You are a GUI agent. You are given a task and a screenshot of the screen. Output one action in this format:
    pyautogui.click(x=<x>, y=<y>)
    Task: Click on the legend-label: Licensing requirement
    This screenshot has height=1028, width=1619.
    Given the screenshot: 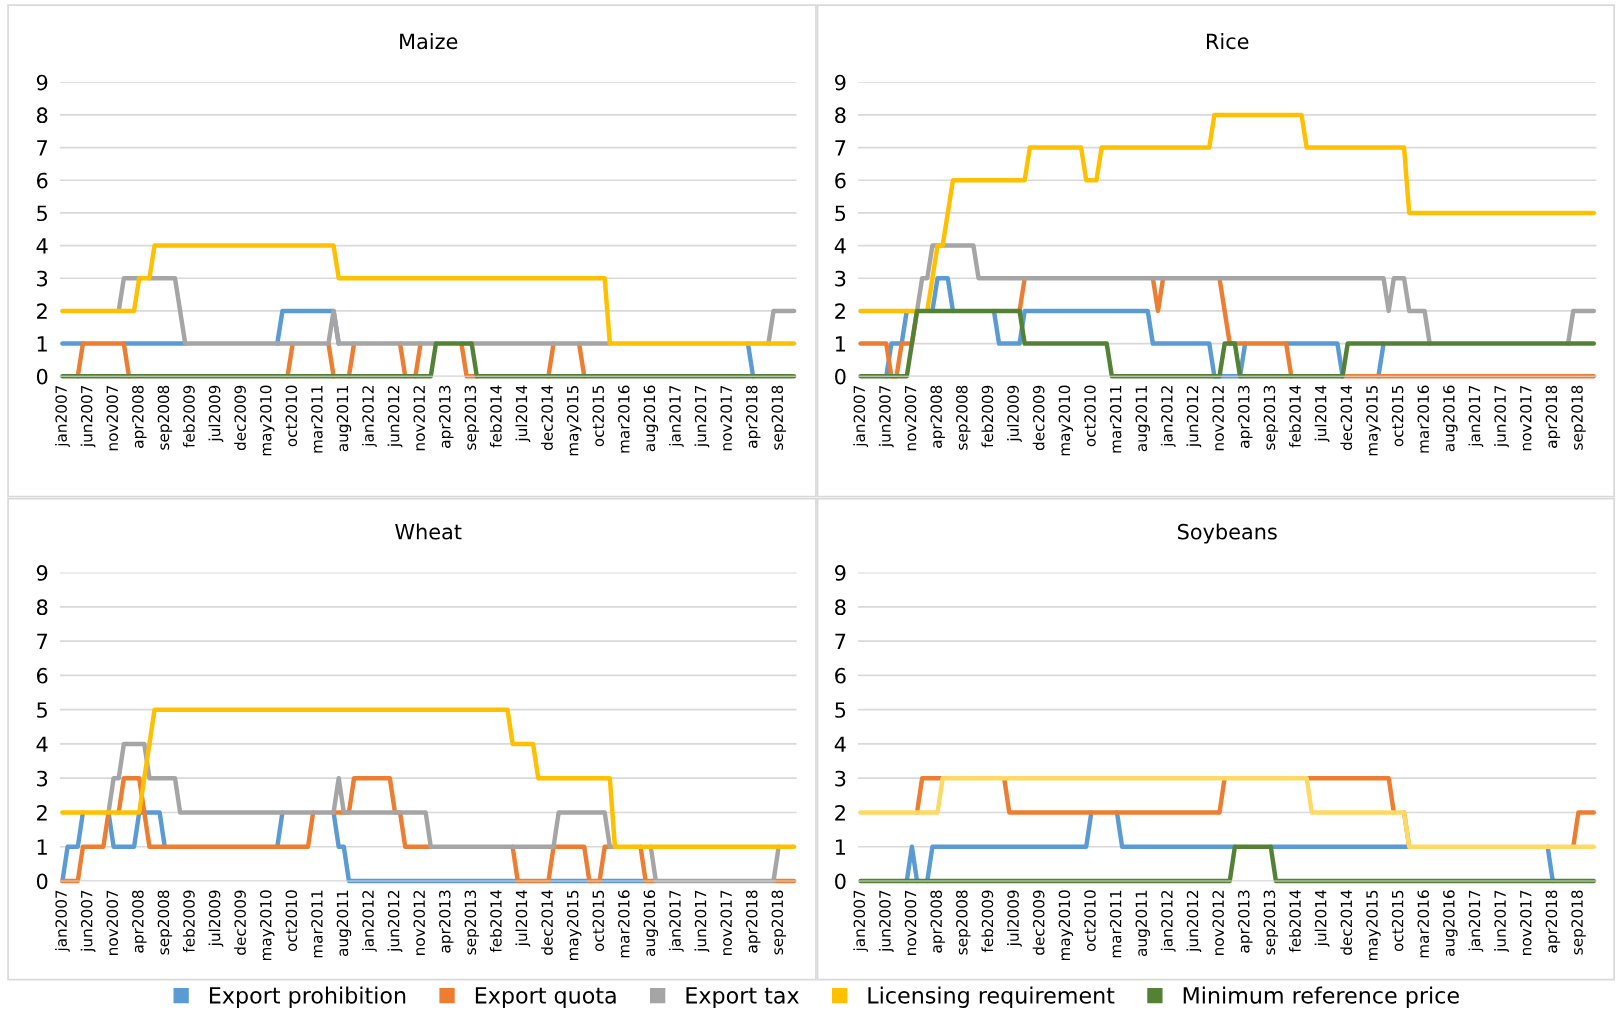 What is the action you would take?
    pyautogui.click(x=991, y=997)
    